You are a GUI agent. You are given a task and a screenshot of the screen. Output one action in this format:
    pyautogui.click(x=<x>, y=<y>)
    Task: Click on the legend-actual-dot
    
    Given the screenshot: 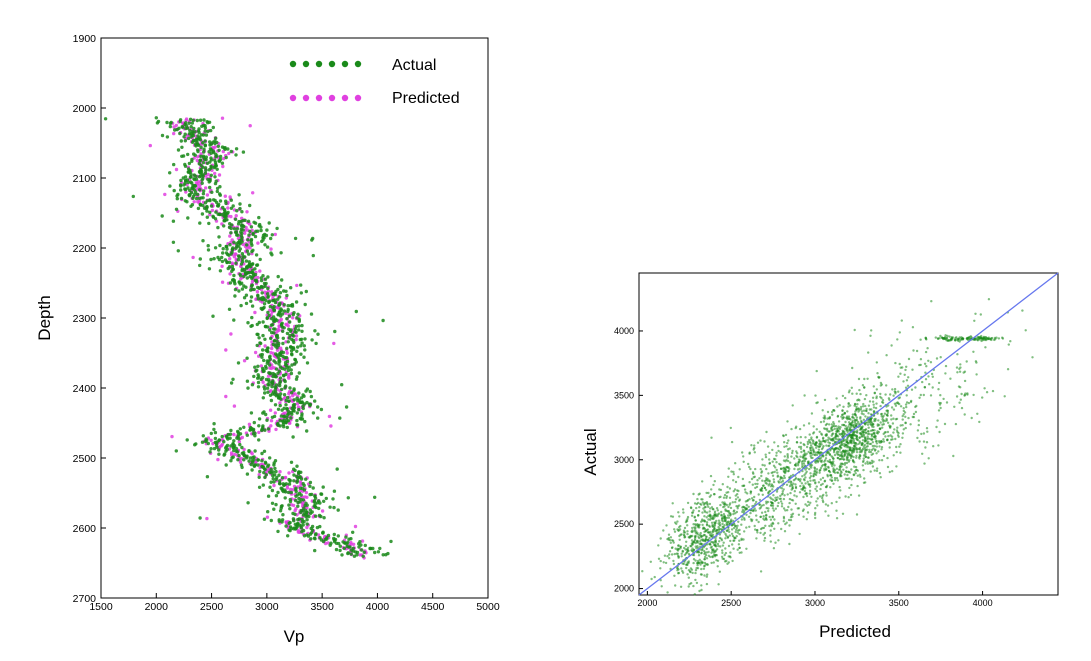 What is the action you would take?
    pyautogui.click(x=293, y=64)
    